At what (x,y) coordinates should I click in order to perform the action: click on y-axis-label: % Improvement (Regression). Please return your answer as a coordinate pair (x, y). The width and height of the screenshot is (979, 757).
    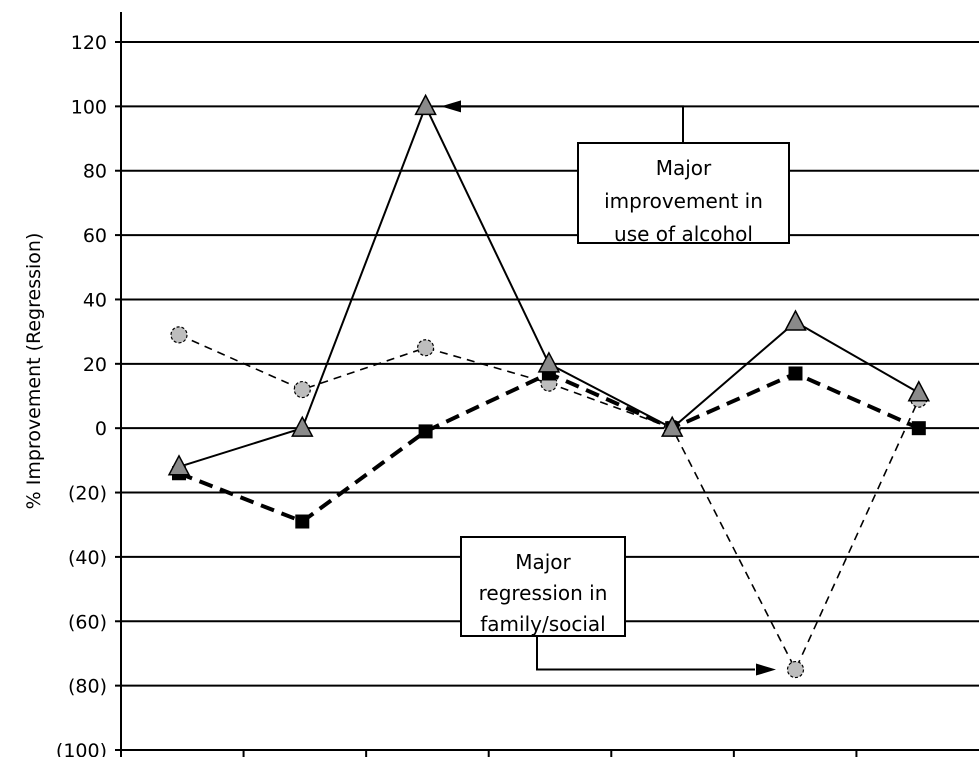
    Looking at the image, I should click on (34, 371).